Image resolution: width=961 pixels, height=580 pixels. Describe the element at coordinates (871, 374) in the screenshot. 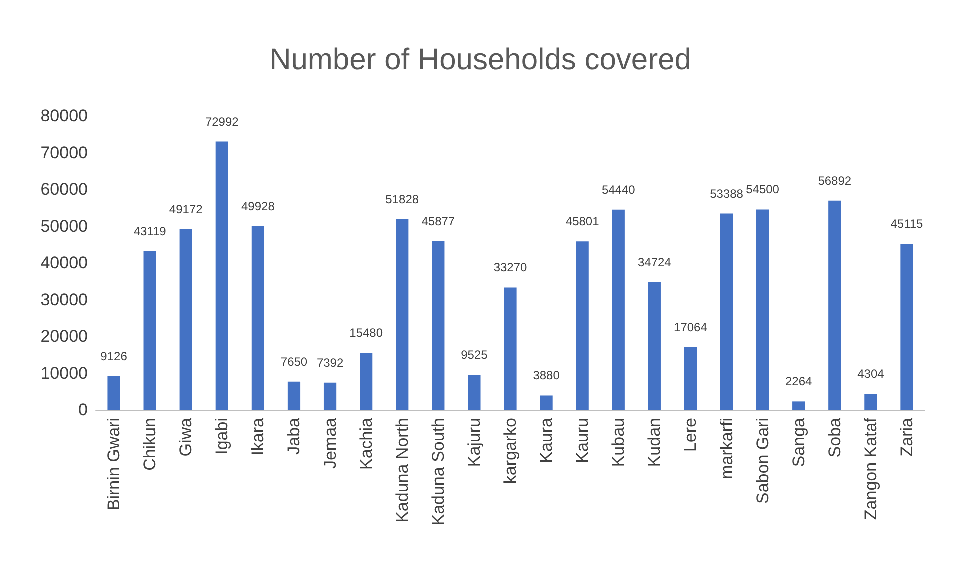

I see `data-label: 4304` at that location.